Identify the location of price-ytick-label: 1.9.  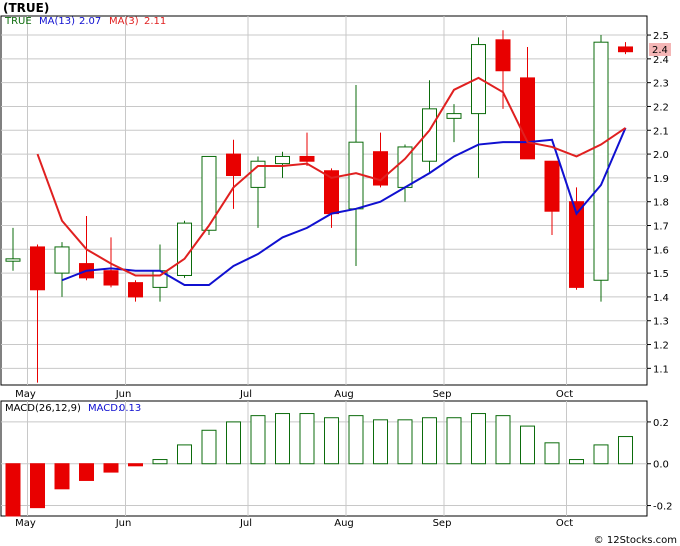
(661, 179).